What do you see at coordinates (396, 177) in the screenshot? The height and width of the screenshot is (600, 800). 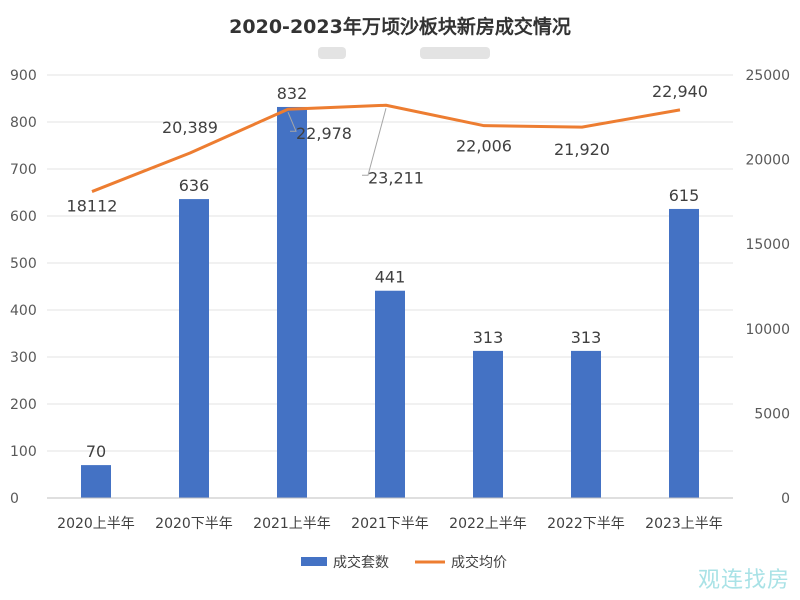 I see `line-data-label: 23,211` at bounding box center [396, 177].